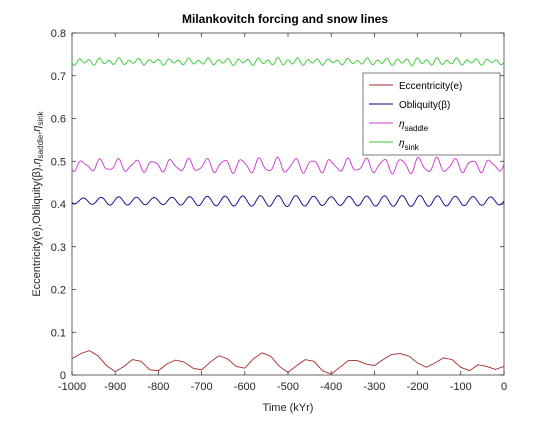  Describe the element at coordinates (504, 387) in the screenshot. I see `x-tick-label: 0` at that location.